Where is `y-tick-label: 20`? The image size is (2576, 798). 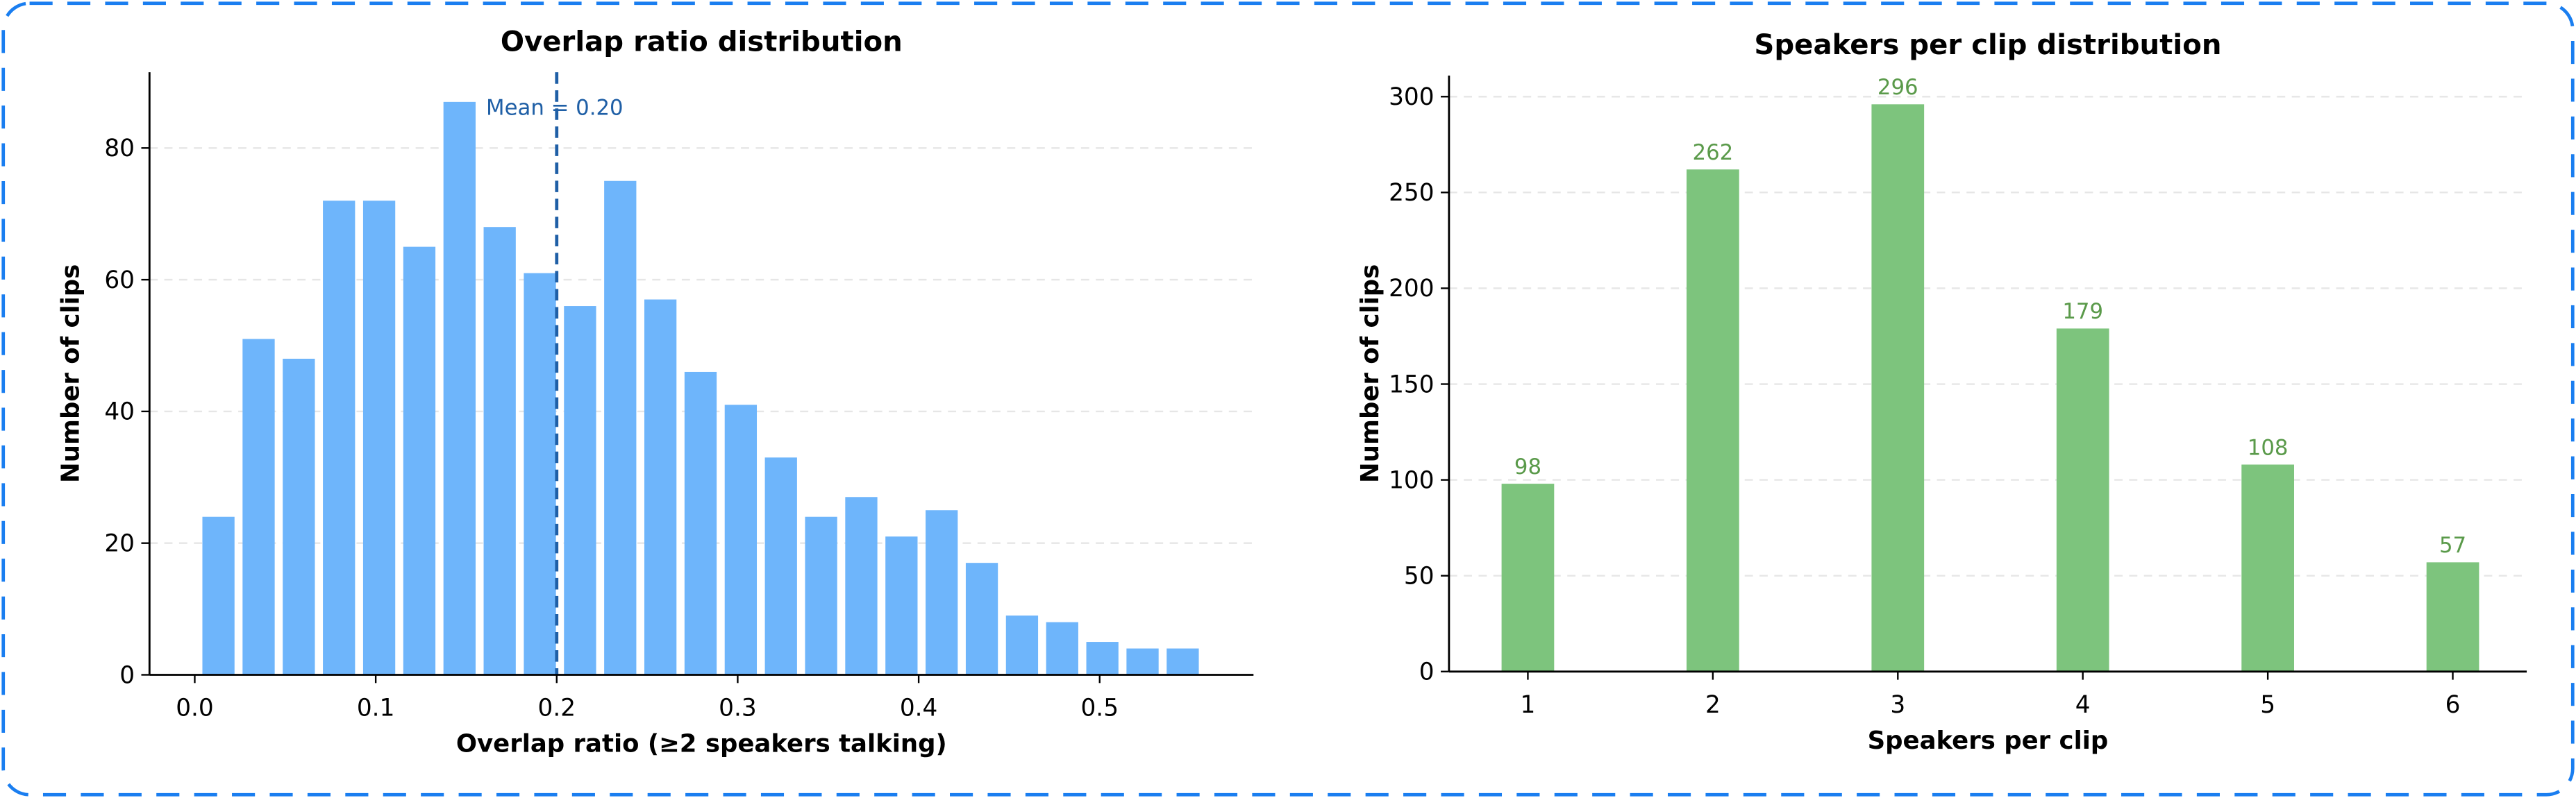
y-tick-label: 20 is located at coordinates (119, 544).